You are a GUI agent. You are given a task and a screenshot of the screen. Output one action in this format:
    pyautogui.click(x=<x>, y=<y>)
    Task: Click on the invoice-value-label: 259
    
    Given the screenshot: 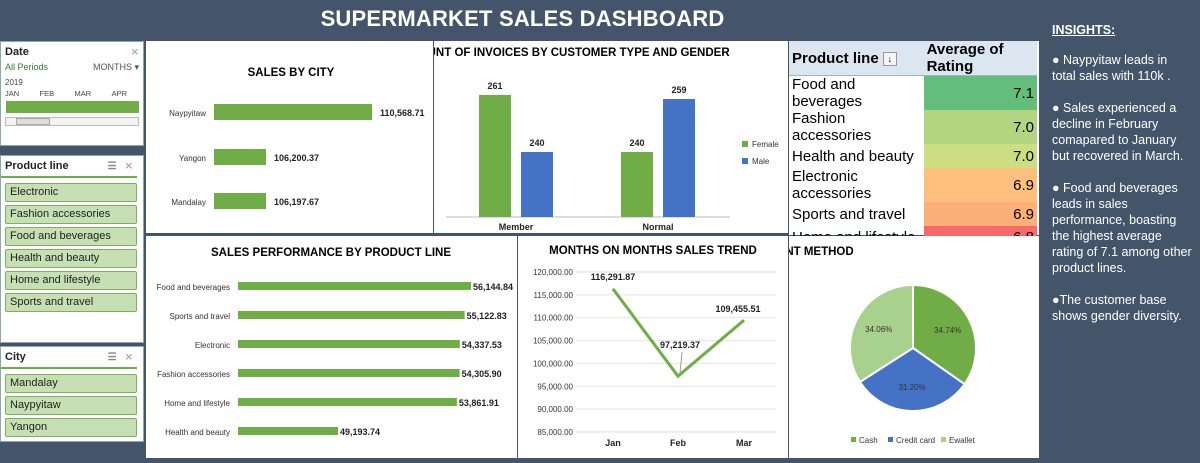 What is the action you would take?
    pyautogui.click(x=678, y=90)
    